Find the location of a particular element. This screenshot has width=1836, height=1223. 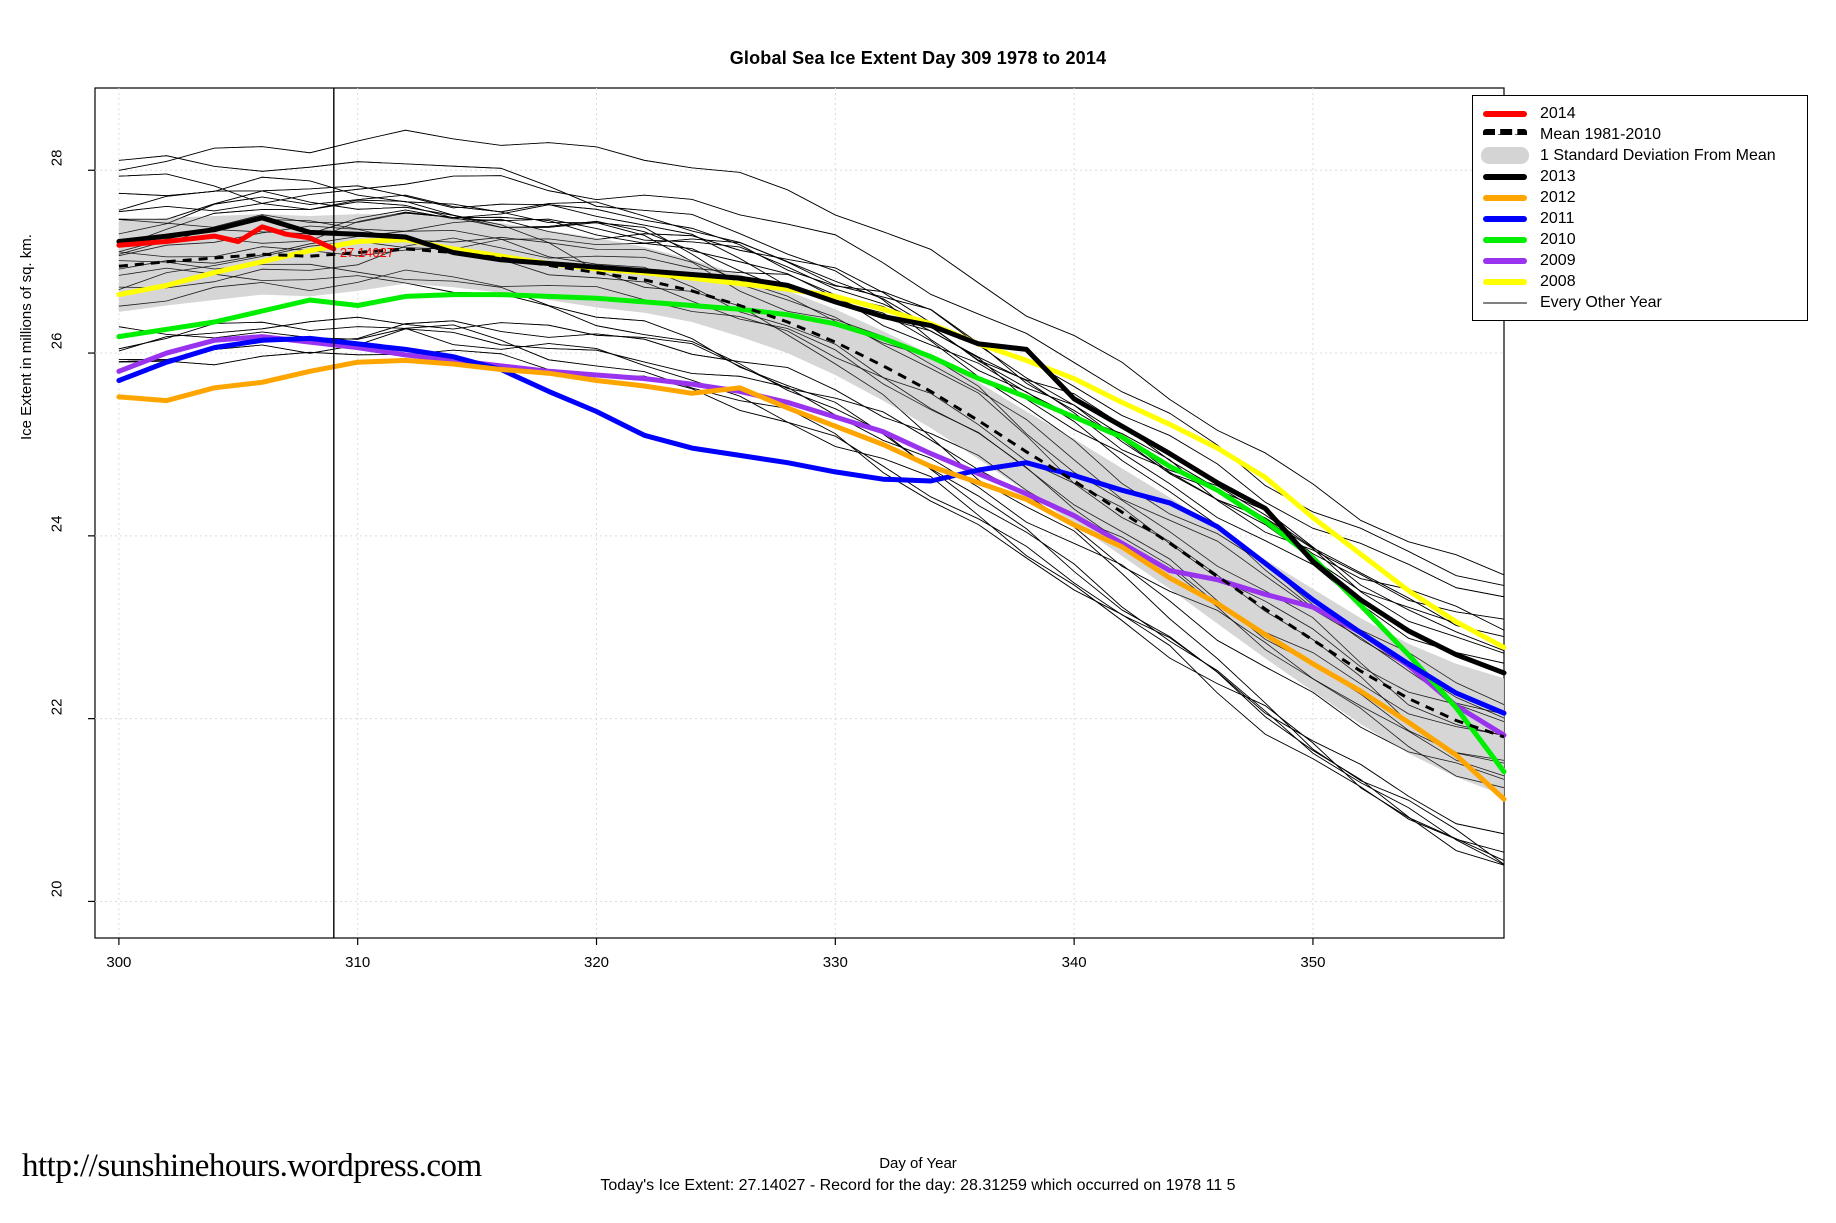

legend-label: 2010 is located at coordinates (1558, 239).